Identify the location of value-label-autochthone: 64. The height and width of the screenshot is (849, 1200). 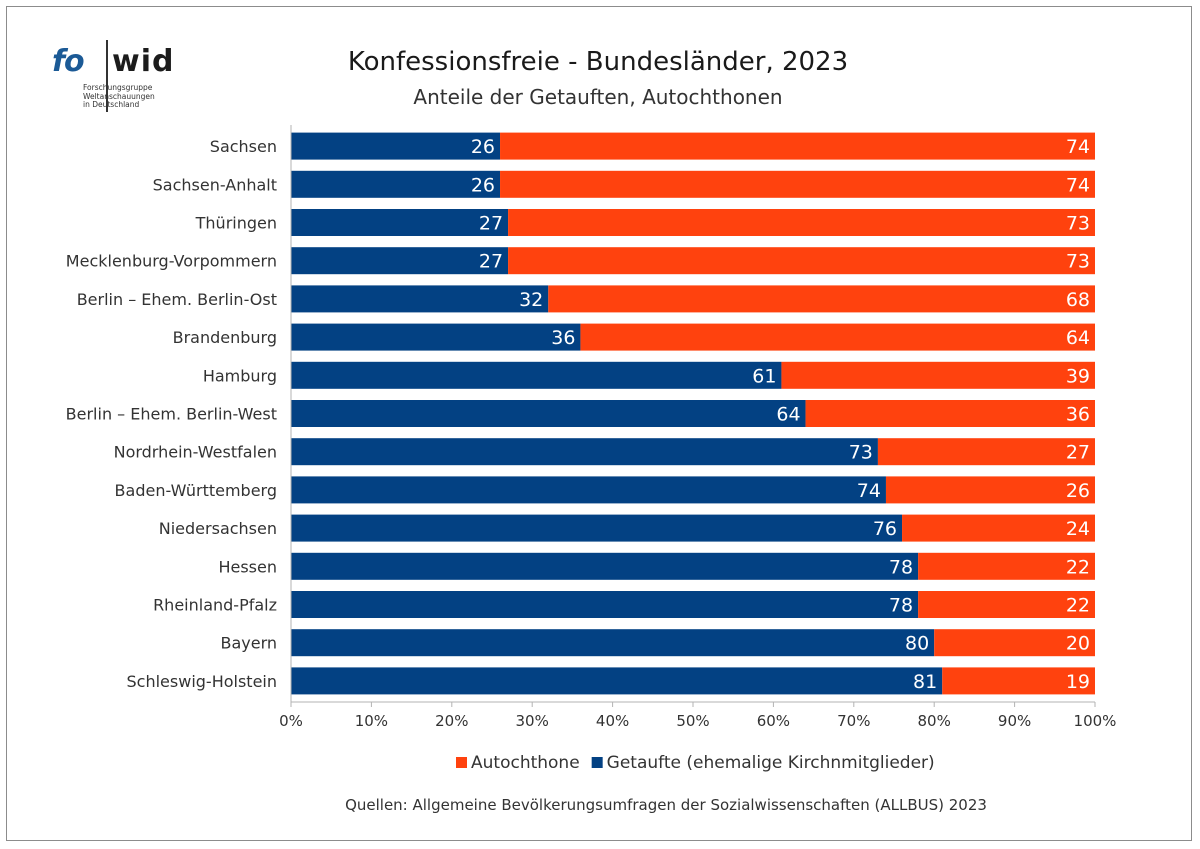
(1078, 338).